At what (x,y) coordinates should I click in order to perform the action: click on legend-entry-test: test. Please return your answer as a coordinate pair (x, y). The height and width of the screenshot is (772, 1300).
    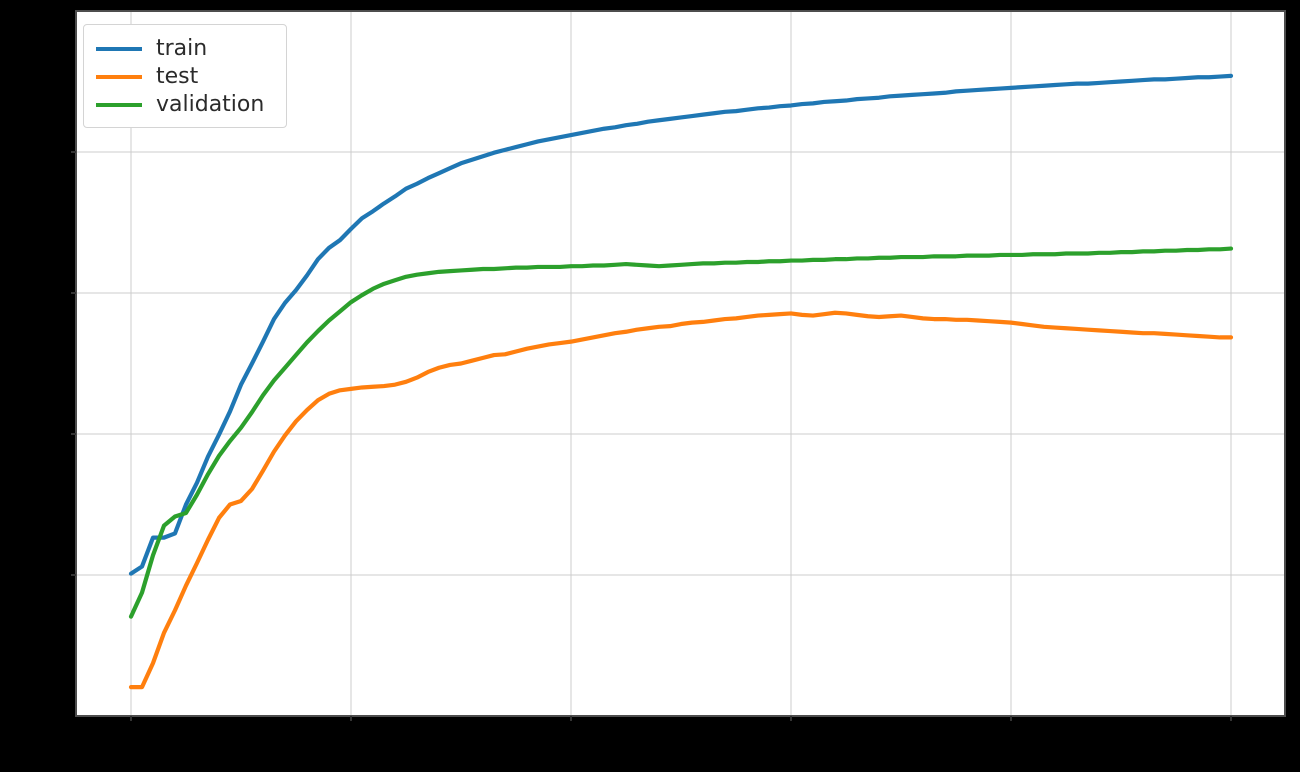
    Looking at the image, I should click on (191, 77).